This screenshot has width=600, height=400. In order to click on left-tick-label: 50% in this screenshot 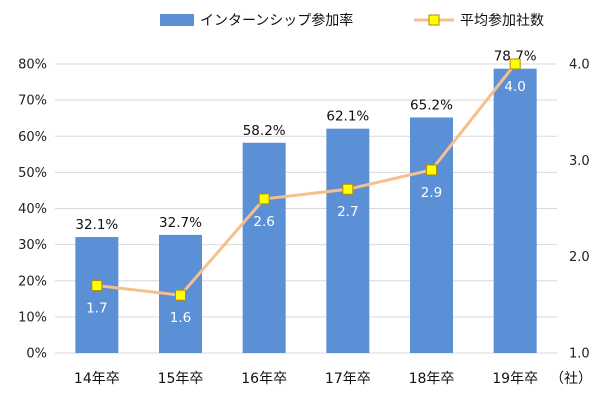, I will do `click(32, 173)`.